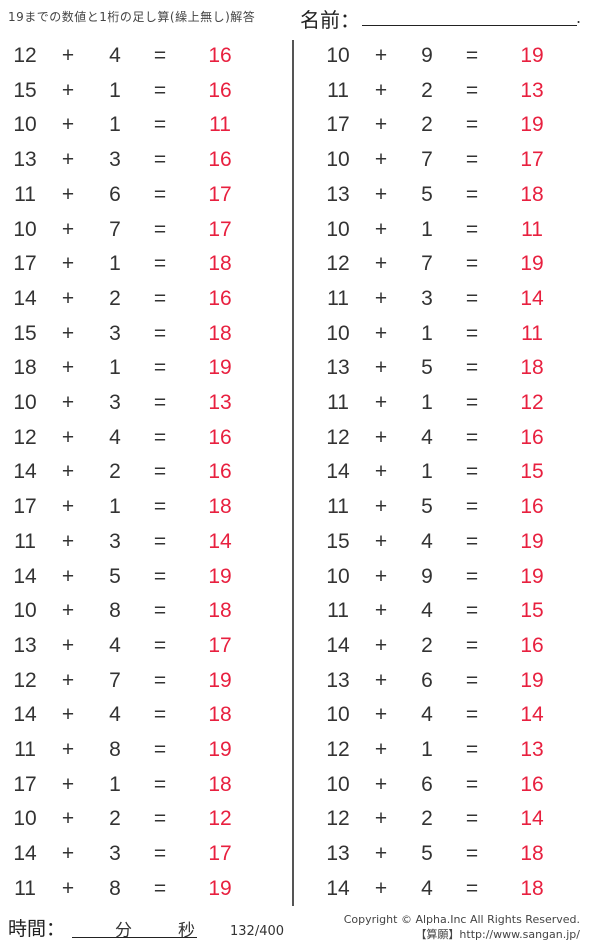 This screenshot has width=600, height=945. I want to click on site-link: 【算願】http://www.sangan.jp/, so click(497, 934).